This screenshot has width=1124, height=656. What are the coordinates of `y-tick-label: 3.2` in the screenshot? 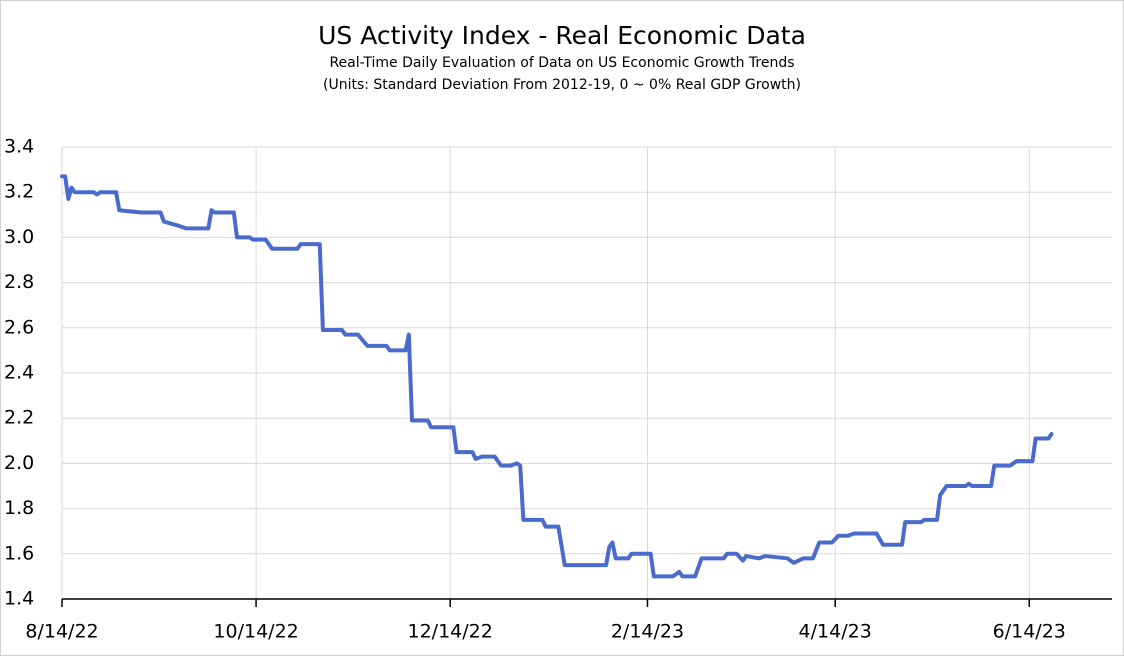 It's located at (19, 192).